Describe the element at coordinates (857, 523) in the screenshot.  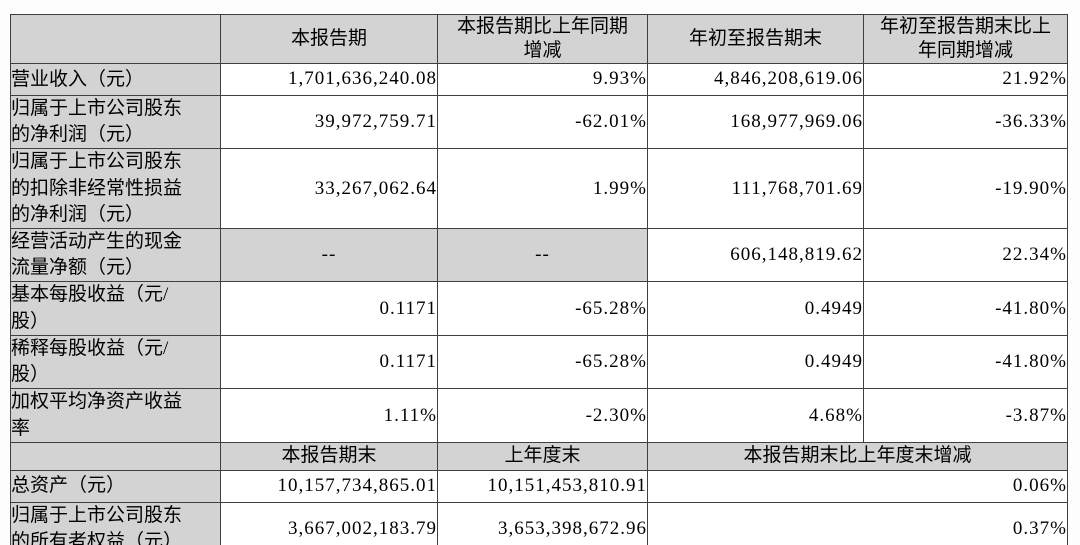
I see `cell-value: 0.37%` at that location.